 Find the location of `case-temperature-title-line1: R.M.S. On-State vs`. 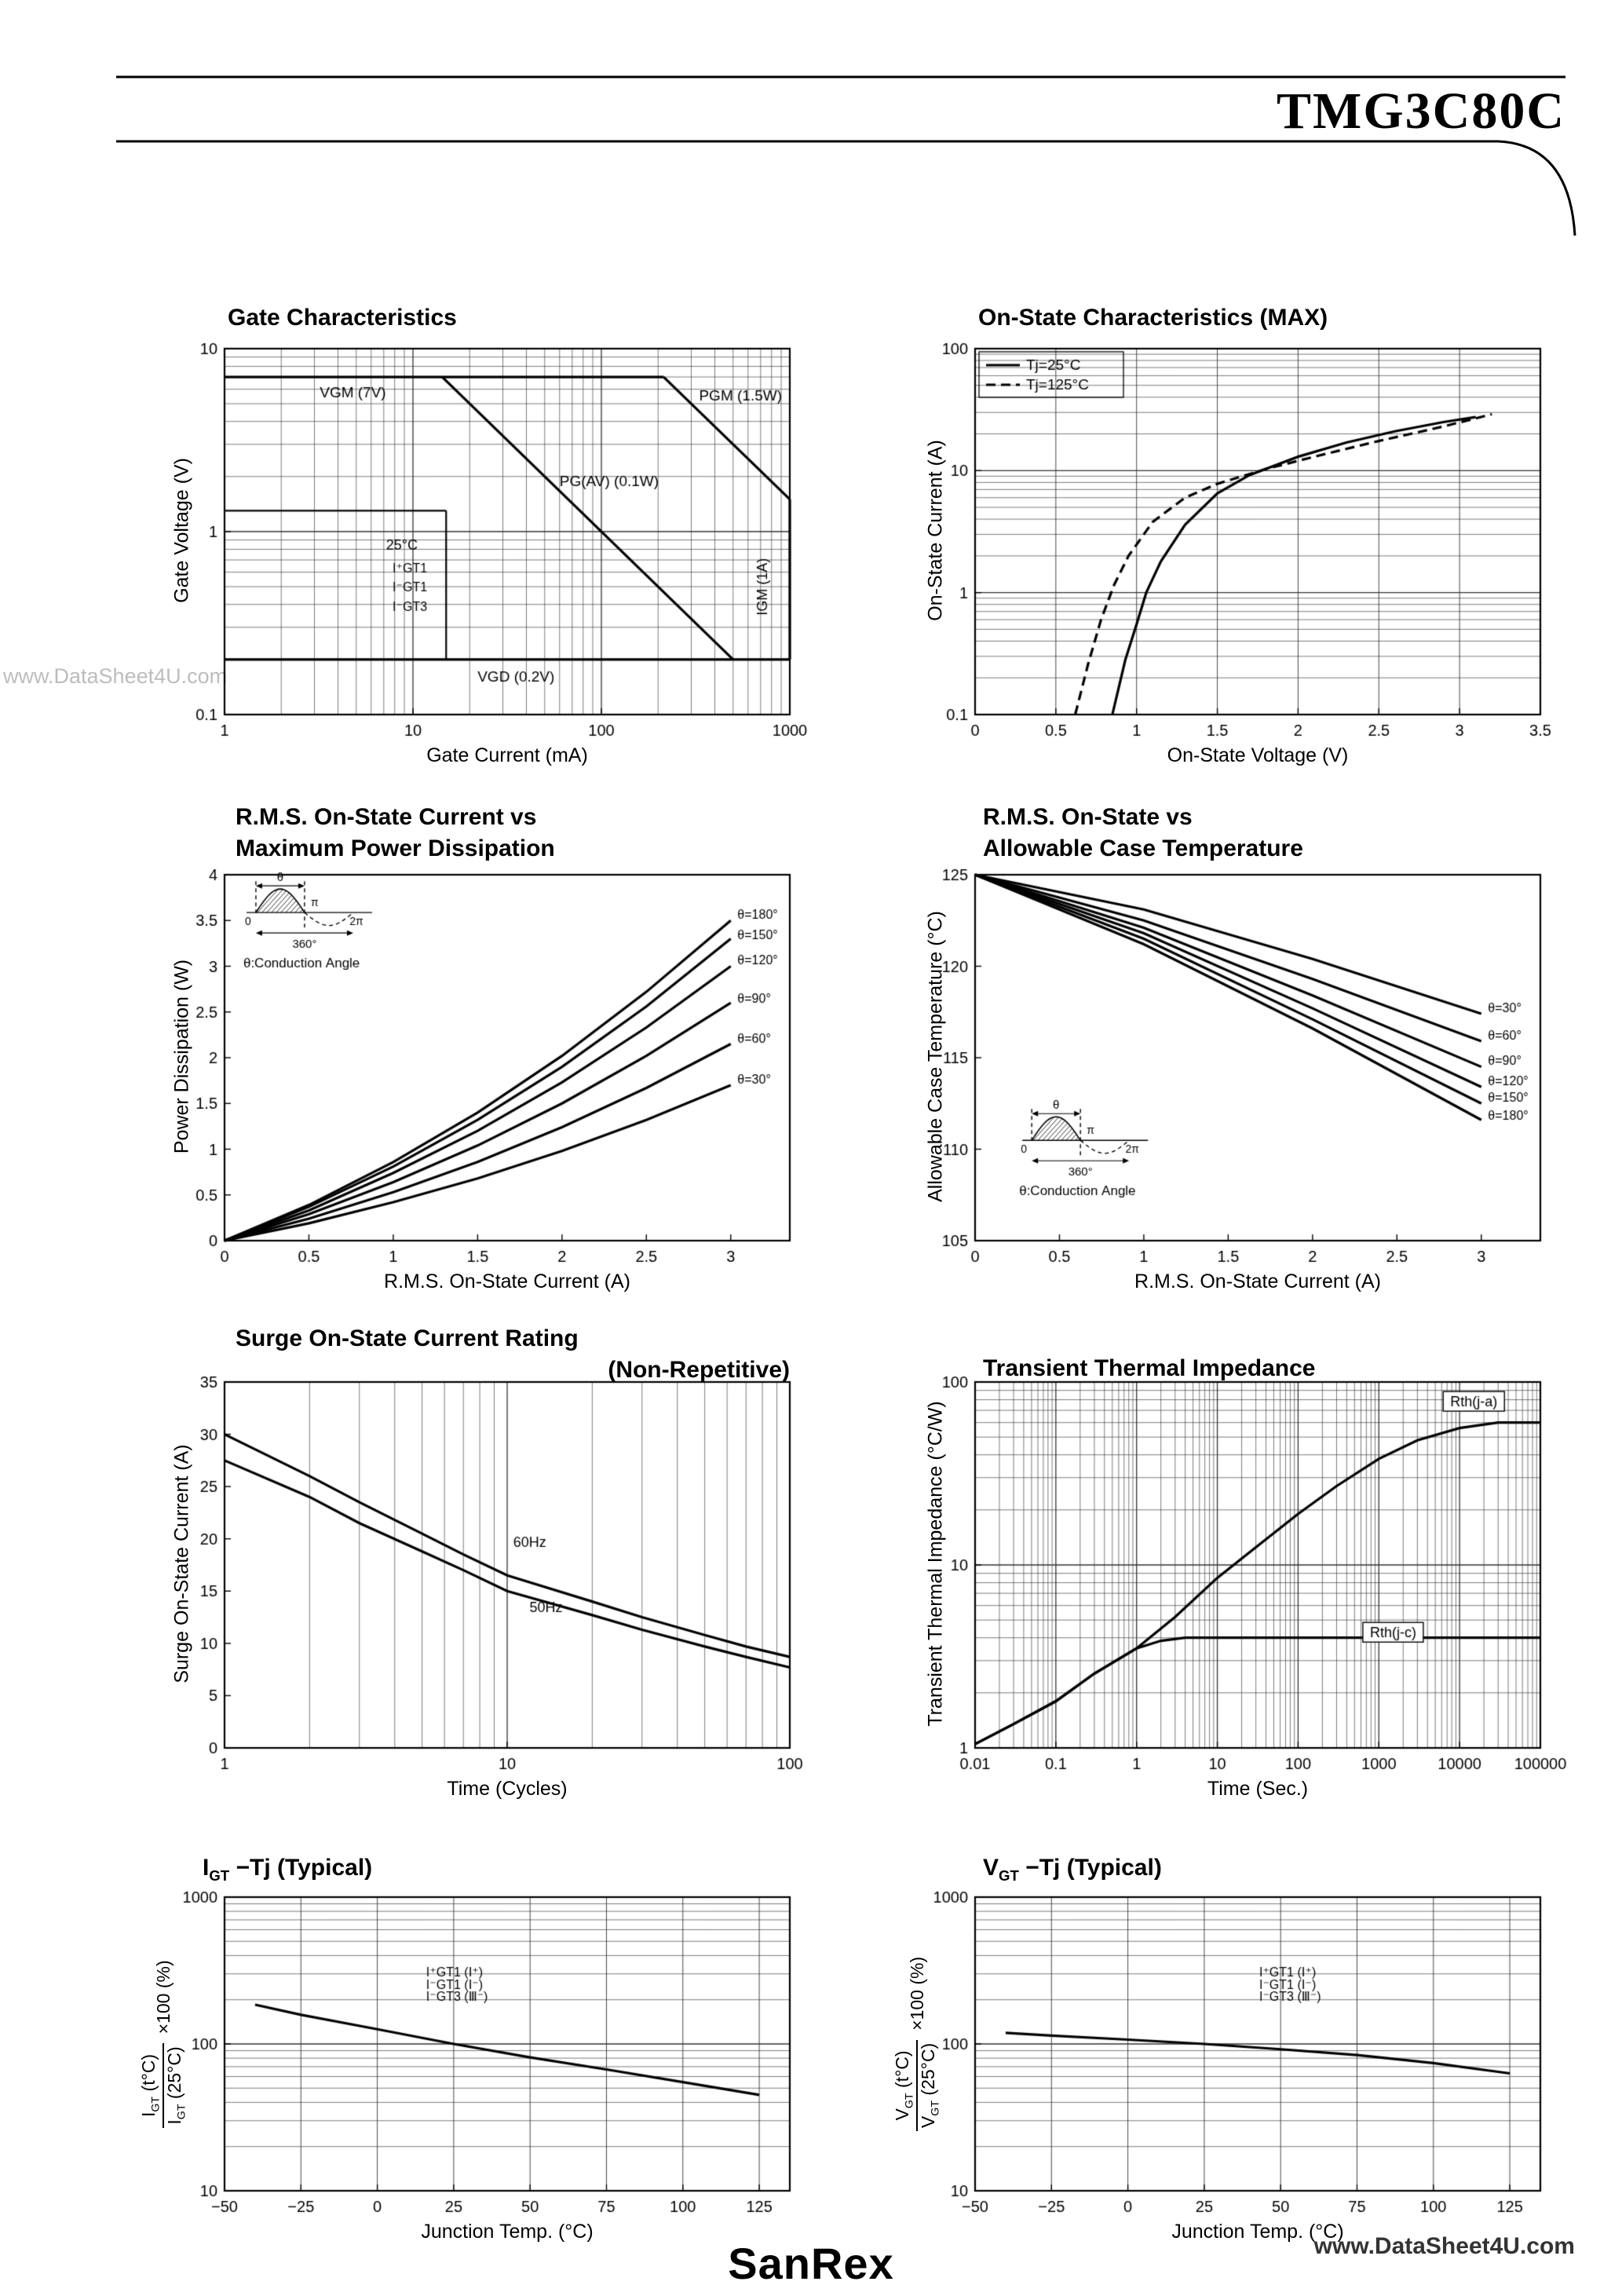

case-temperature-title-line1: R.M.S. On-State vs is located at coordinates (1088, 817).